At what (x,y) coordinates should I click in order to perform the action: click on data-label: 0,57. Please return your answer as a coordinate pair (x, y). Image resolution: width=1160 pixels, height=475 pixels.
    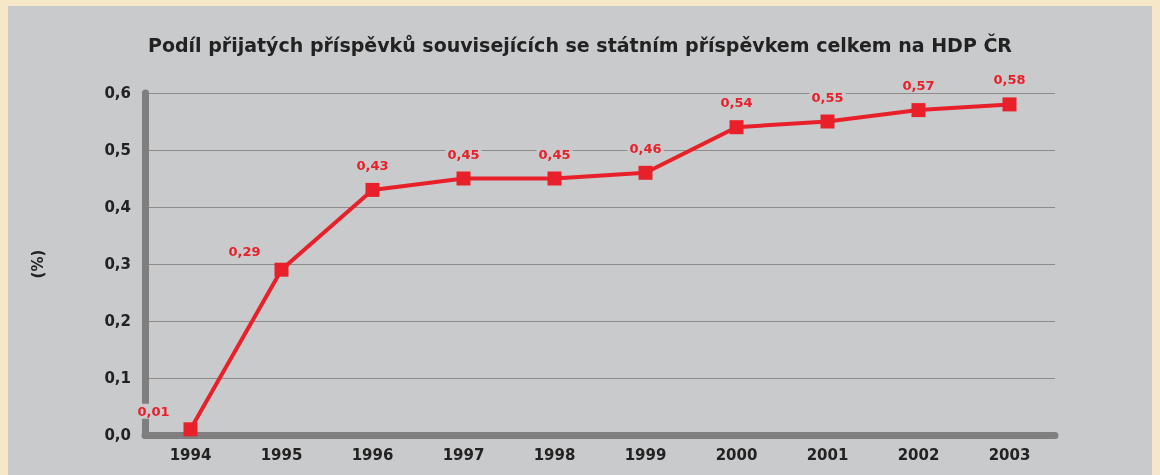
    Looking at the image, I should click on (918, 86).